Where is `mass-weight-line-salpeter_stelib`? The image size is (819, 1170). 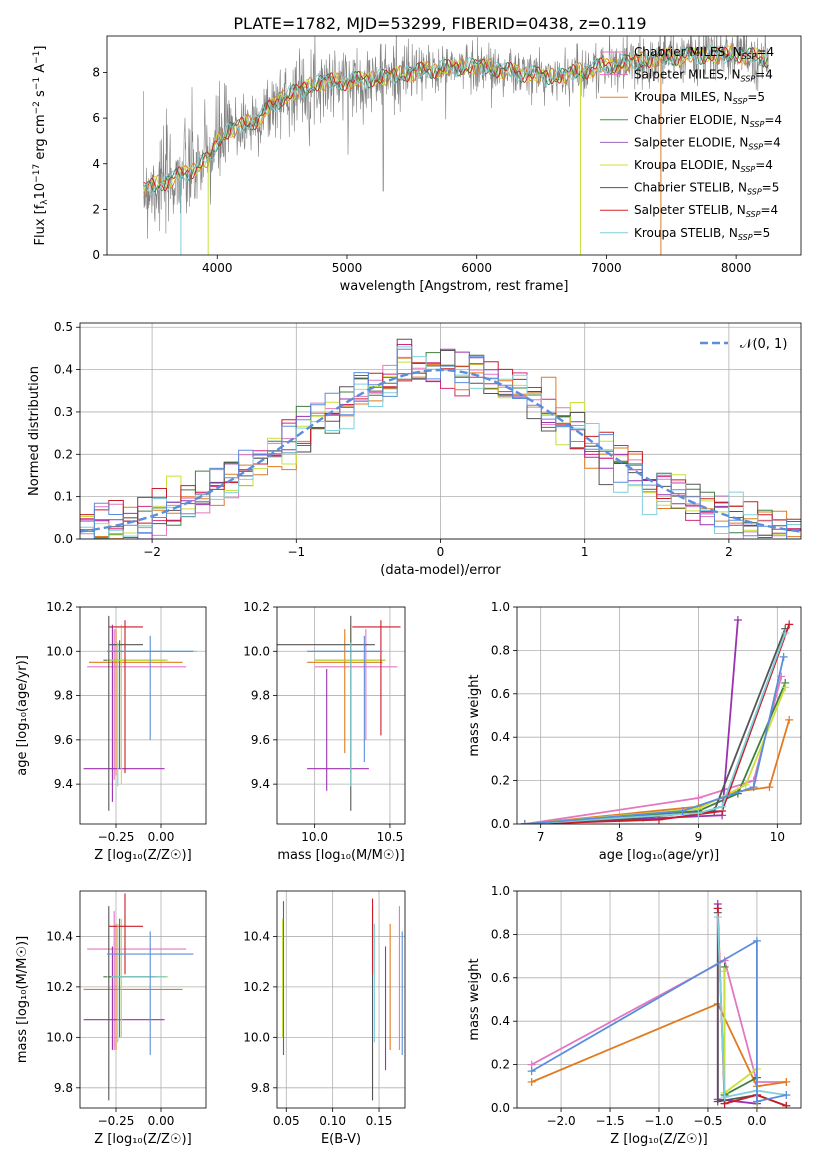 mass-weight-line-salpeter_stelib is located at coordinates (657, 724).